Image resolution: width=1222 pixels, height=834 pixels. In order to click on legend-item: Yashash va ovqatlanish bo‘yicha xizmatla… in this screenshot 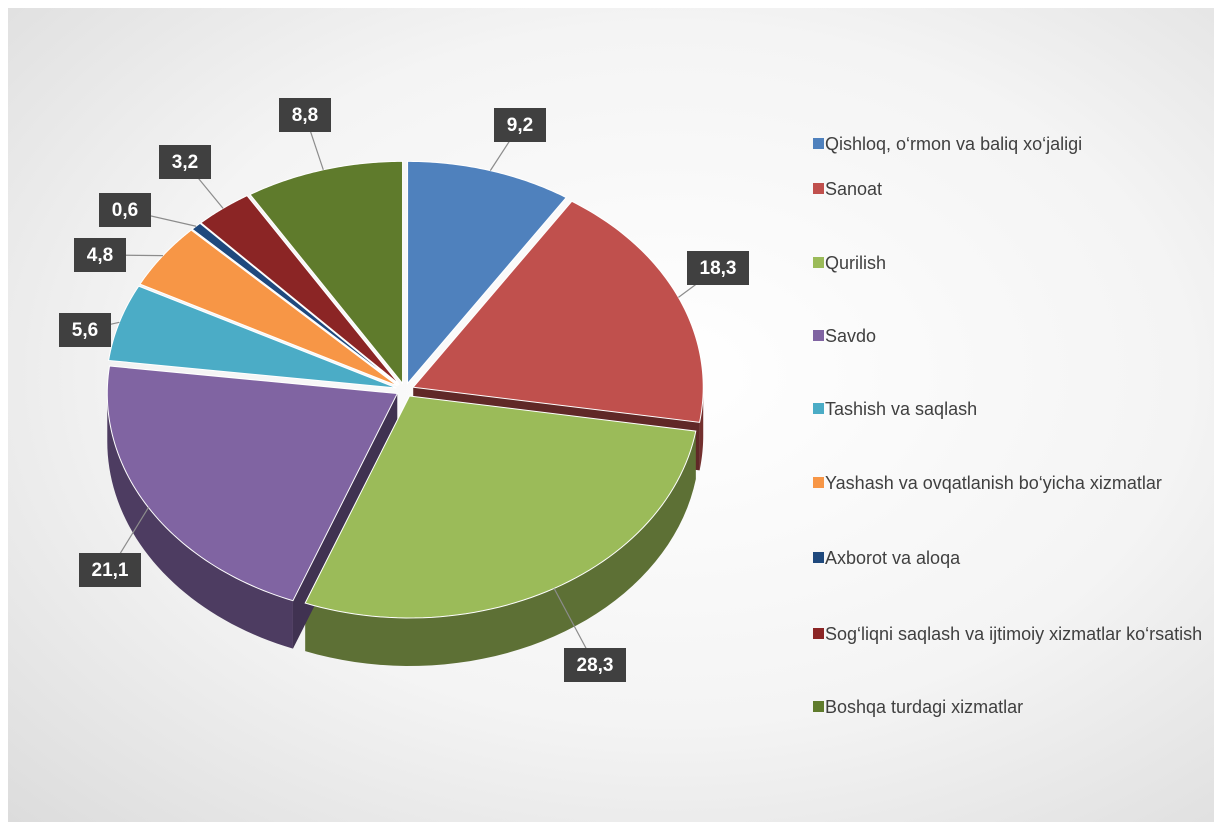, I will do `click(1011, 483)`.